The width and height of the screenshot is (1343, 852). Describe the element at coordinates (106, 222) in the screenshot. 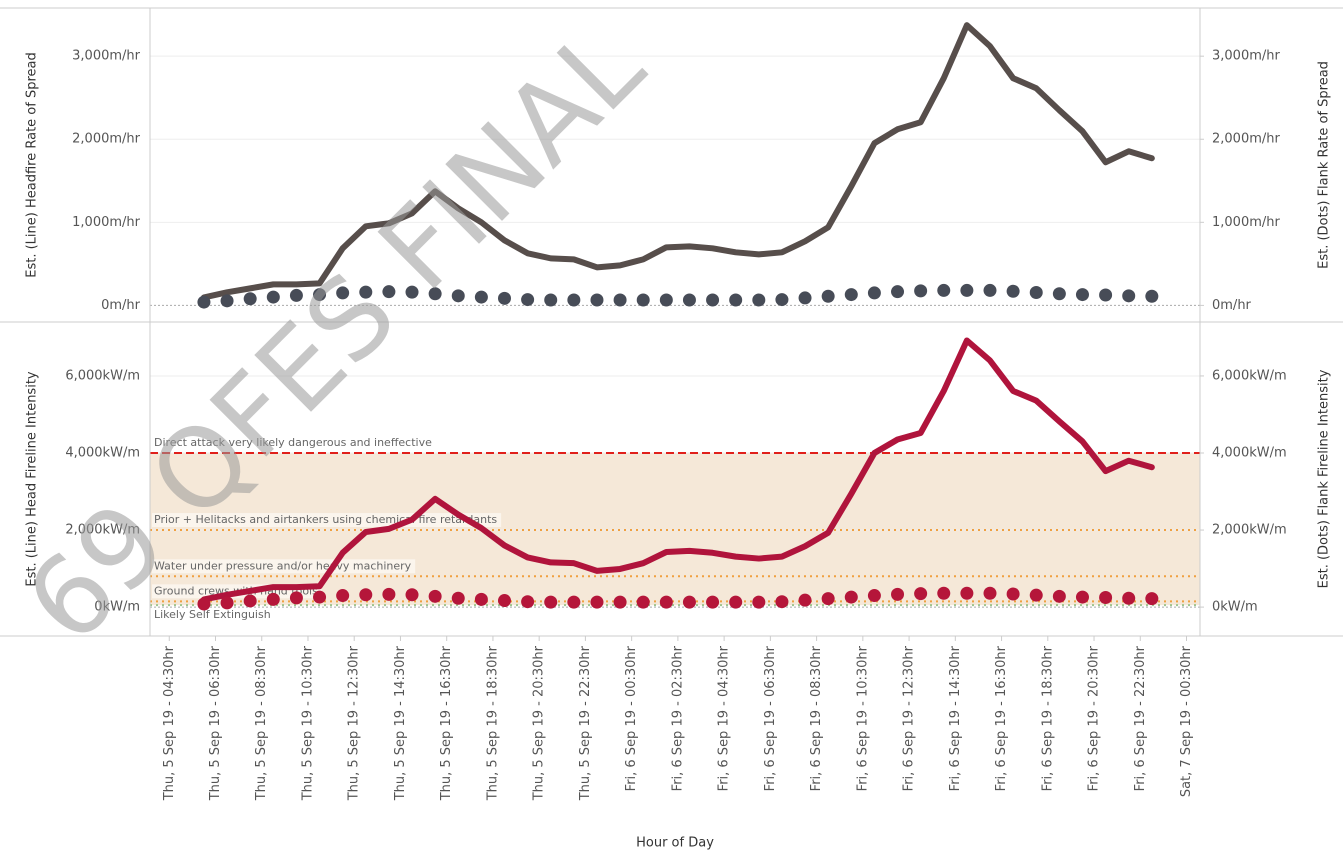

I see `y-tick-label: 1,000m/hr` at that location.